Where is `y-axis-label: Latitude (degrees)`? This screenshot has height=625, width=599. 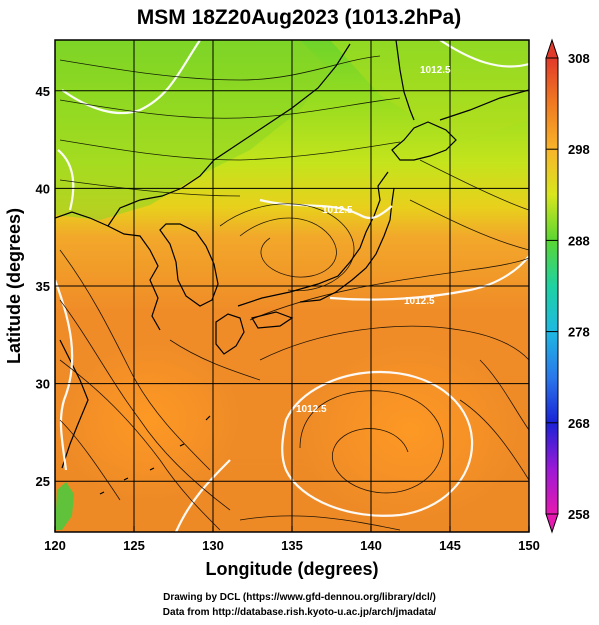 y-axis-label: Latitude (degrees) is located at coordinates (14, 286).